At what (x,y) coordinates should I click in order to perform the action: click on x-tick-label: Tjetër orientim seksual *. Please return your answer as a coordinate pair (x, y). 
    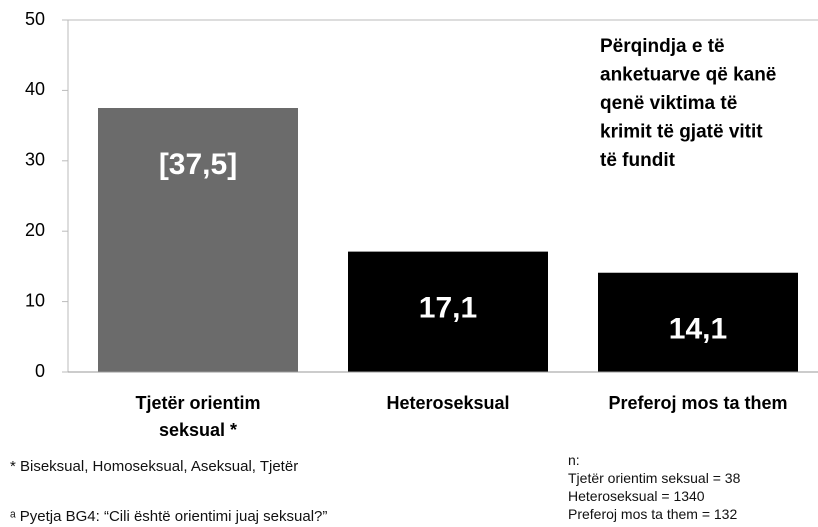
    Looking at the image, I should click on (198, 416).